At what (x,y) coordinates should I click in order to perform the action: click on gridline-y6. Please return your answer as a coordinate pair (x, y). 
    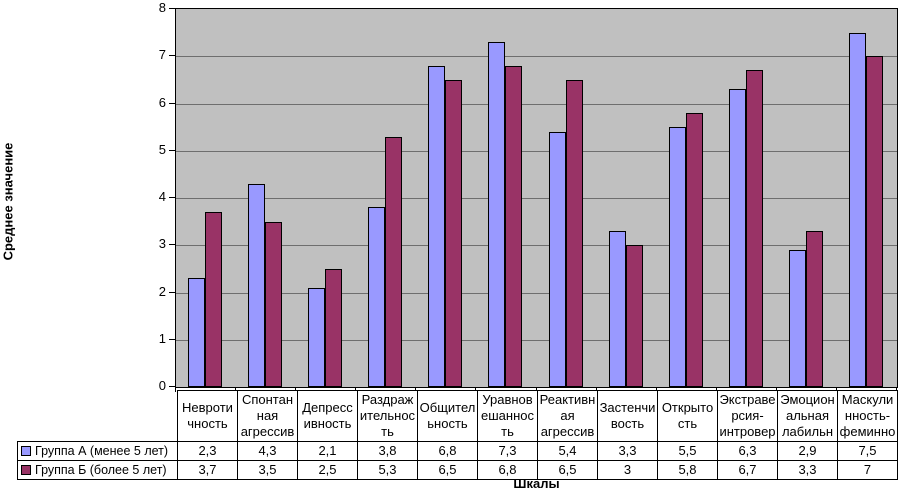
    Looking at the image, I should click on (536, 104).